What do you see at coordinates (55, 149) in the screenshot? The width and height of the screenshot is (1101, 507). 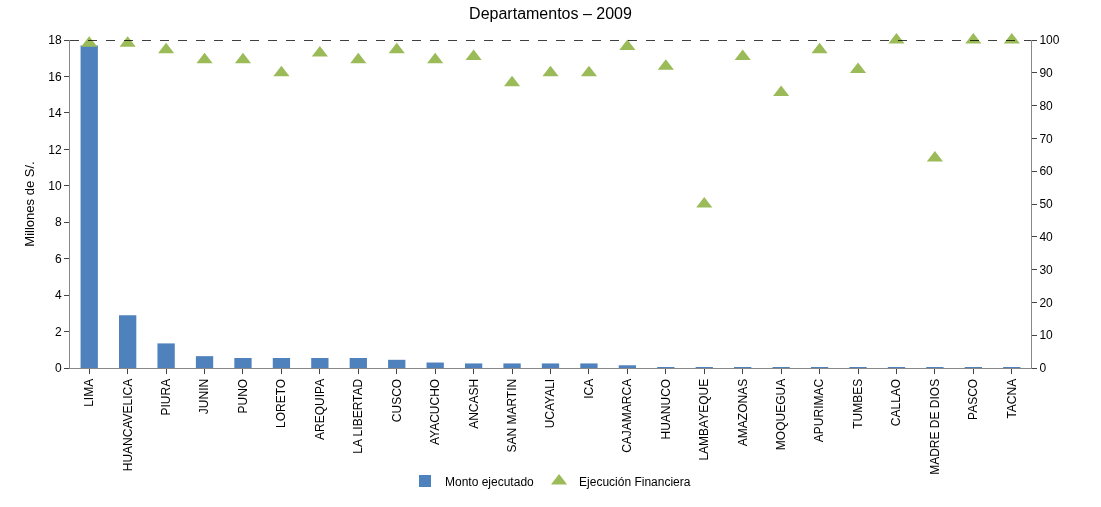 I see `y-tick-label: 12` at bounding box center [55, 149].